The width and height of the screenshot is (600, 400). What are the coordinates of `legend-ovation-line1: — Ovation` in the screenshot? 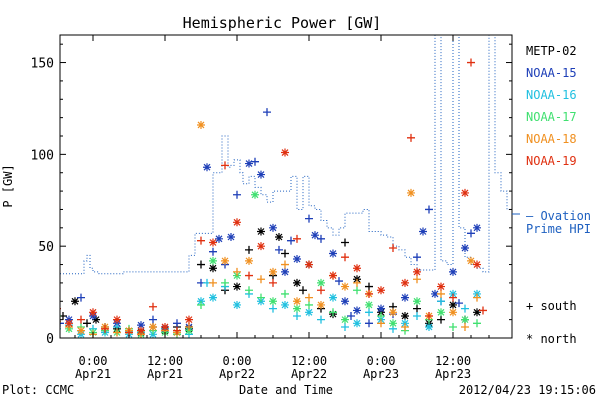 It's located at (558, 216).